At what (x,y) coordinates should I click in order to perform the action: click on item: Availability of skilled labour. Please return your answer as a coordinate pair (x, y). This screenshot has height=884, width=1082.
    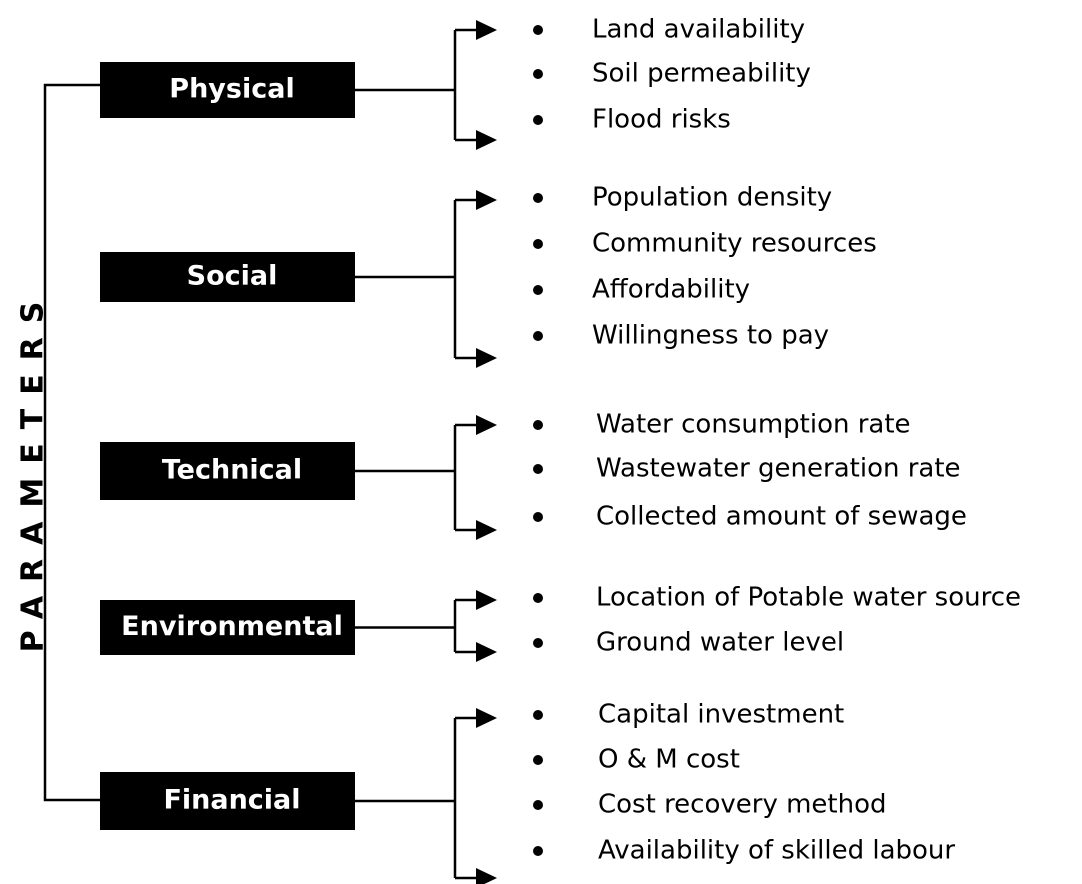
    Looking at the image, I should click on (776, 851).